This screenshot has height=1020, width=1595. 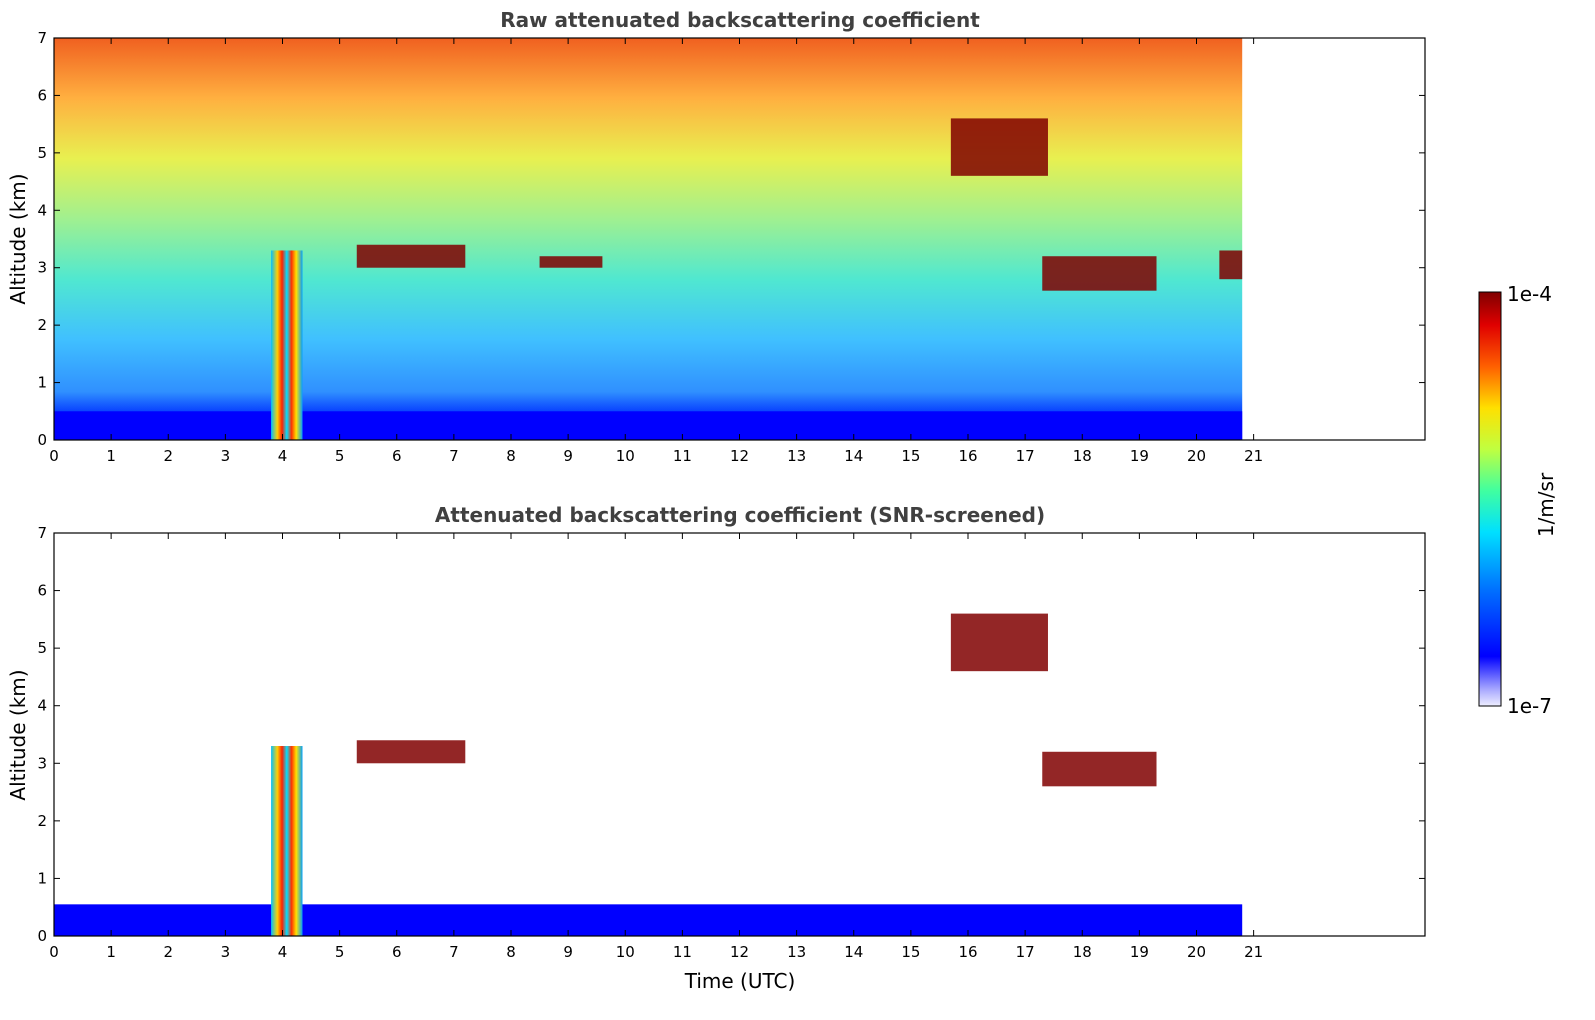 I want to click on colorbar-label: 1/m/sr, so click(x=1546, y=504).